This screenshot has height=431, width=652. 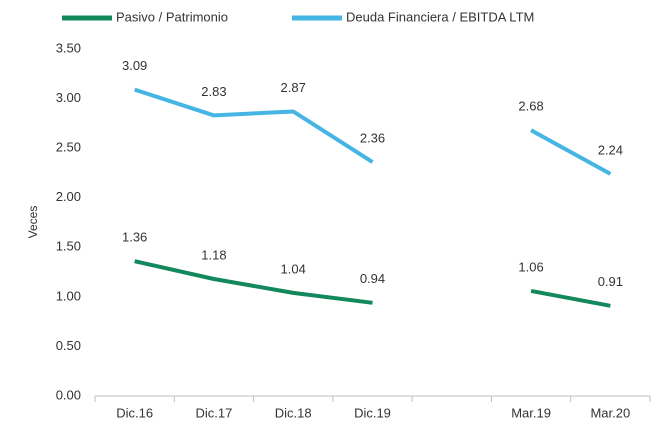 I want to click on y-tick-label: 2.50, so click(x=68, y=147).